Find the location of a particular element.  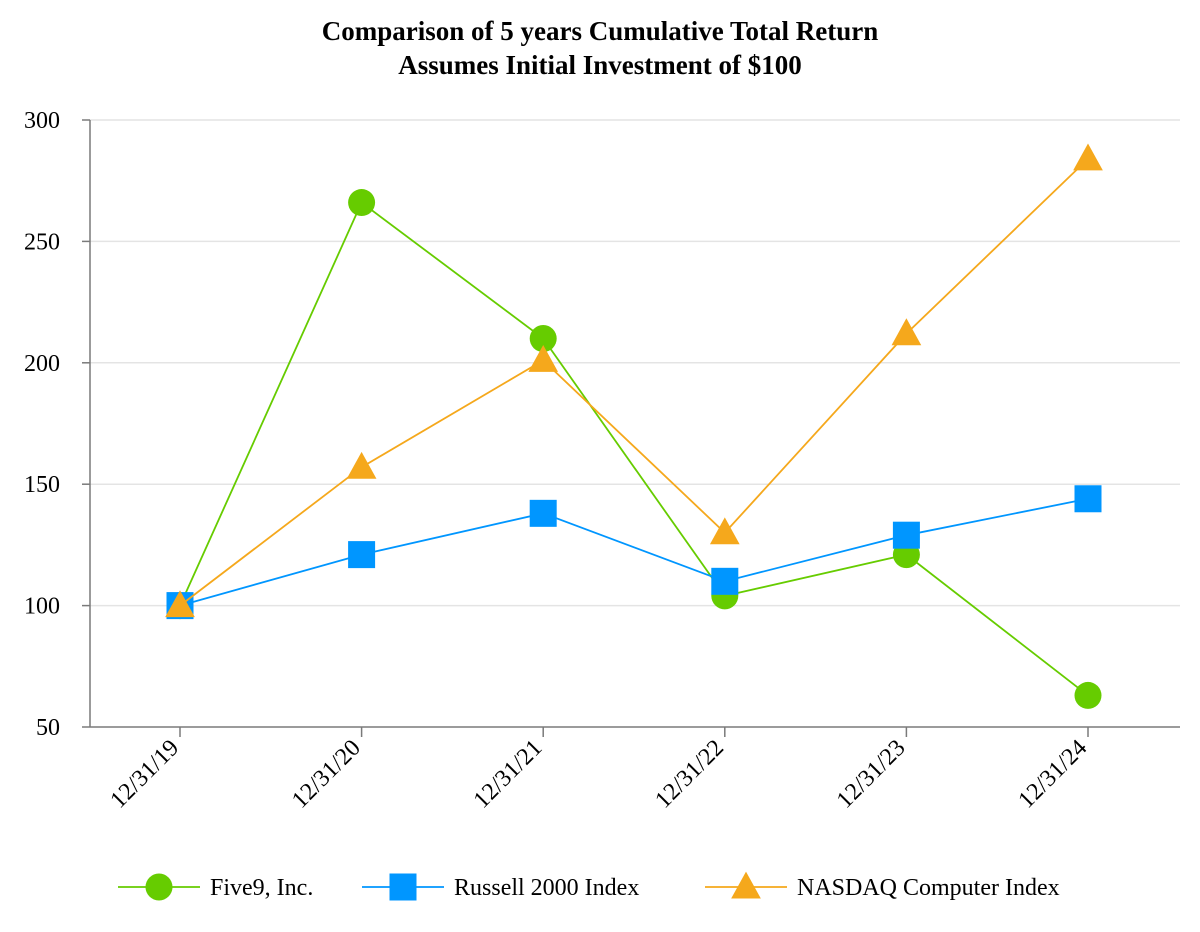

data-point-square: Russell 2000 Index 12/31/24: 144 is located at coordinates (1088, 499).